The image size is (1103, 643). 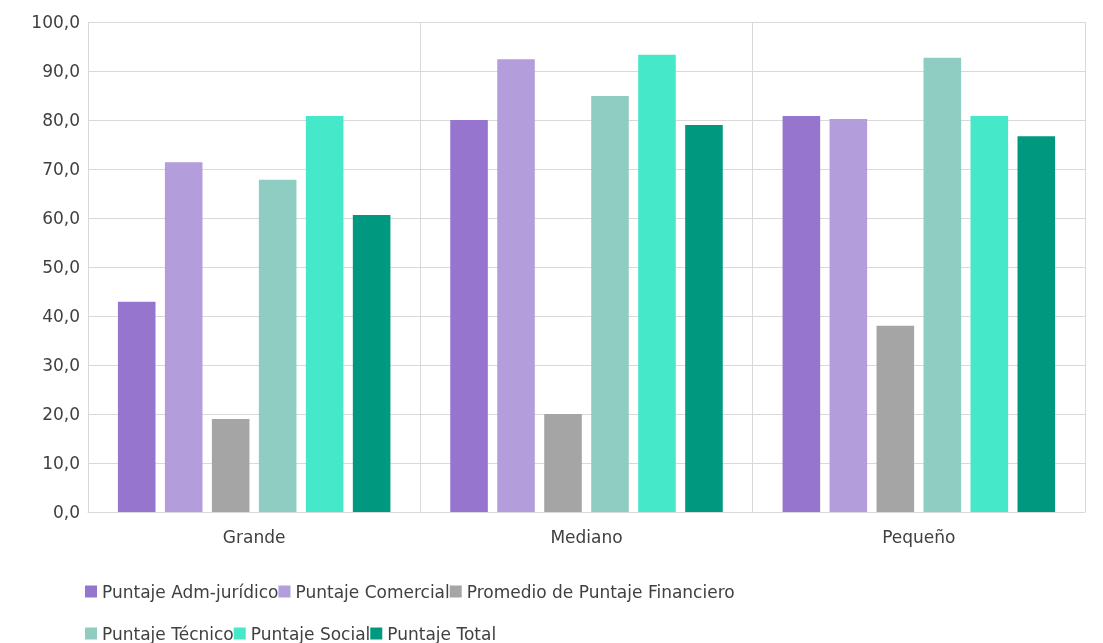 I want to click on legend-label: Promedio de Puntaje Financiero, so click(x=600, y=591).